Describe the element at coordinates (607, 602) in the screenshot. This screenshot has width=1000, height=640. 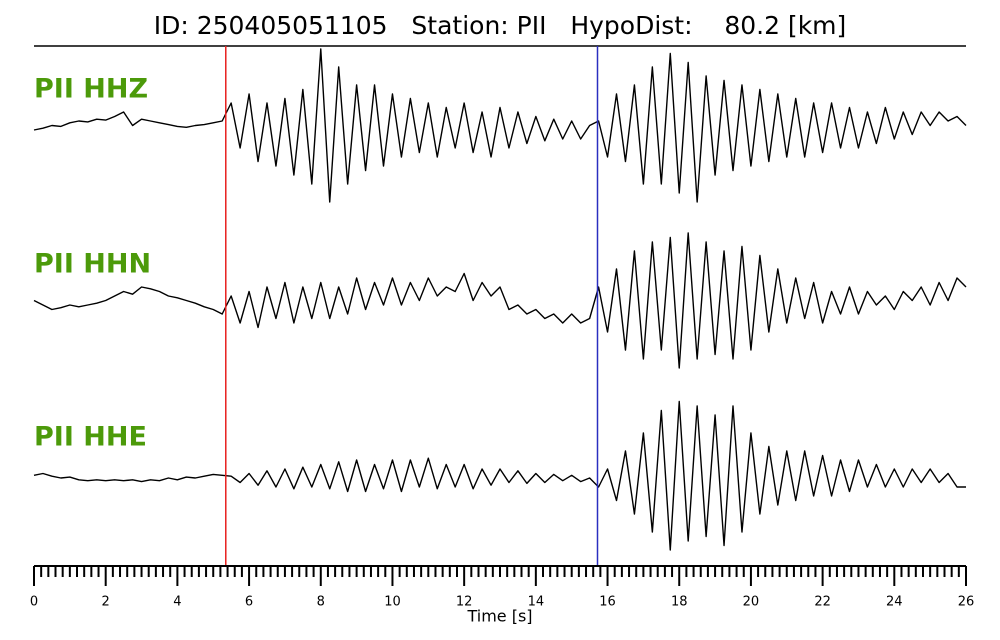
I see `x-tick-label: 16` at that location.